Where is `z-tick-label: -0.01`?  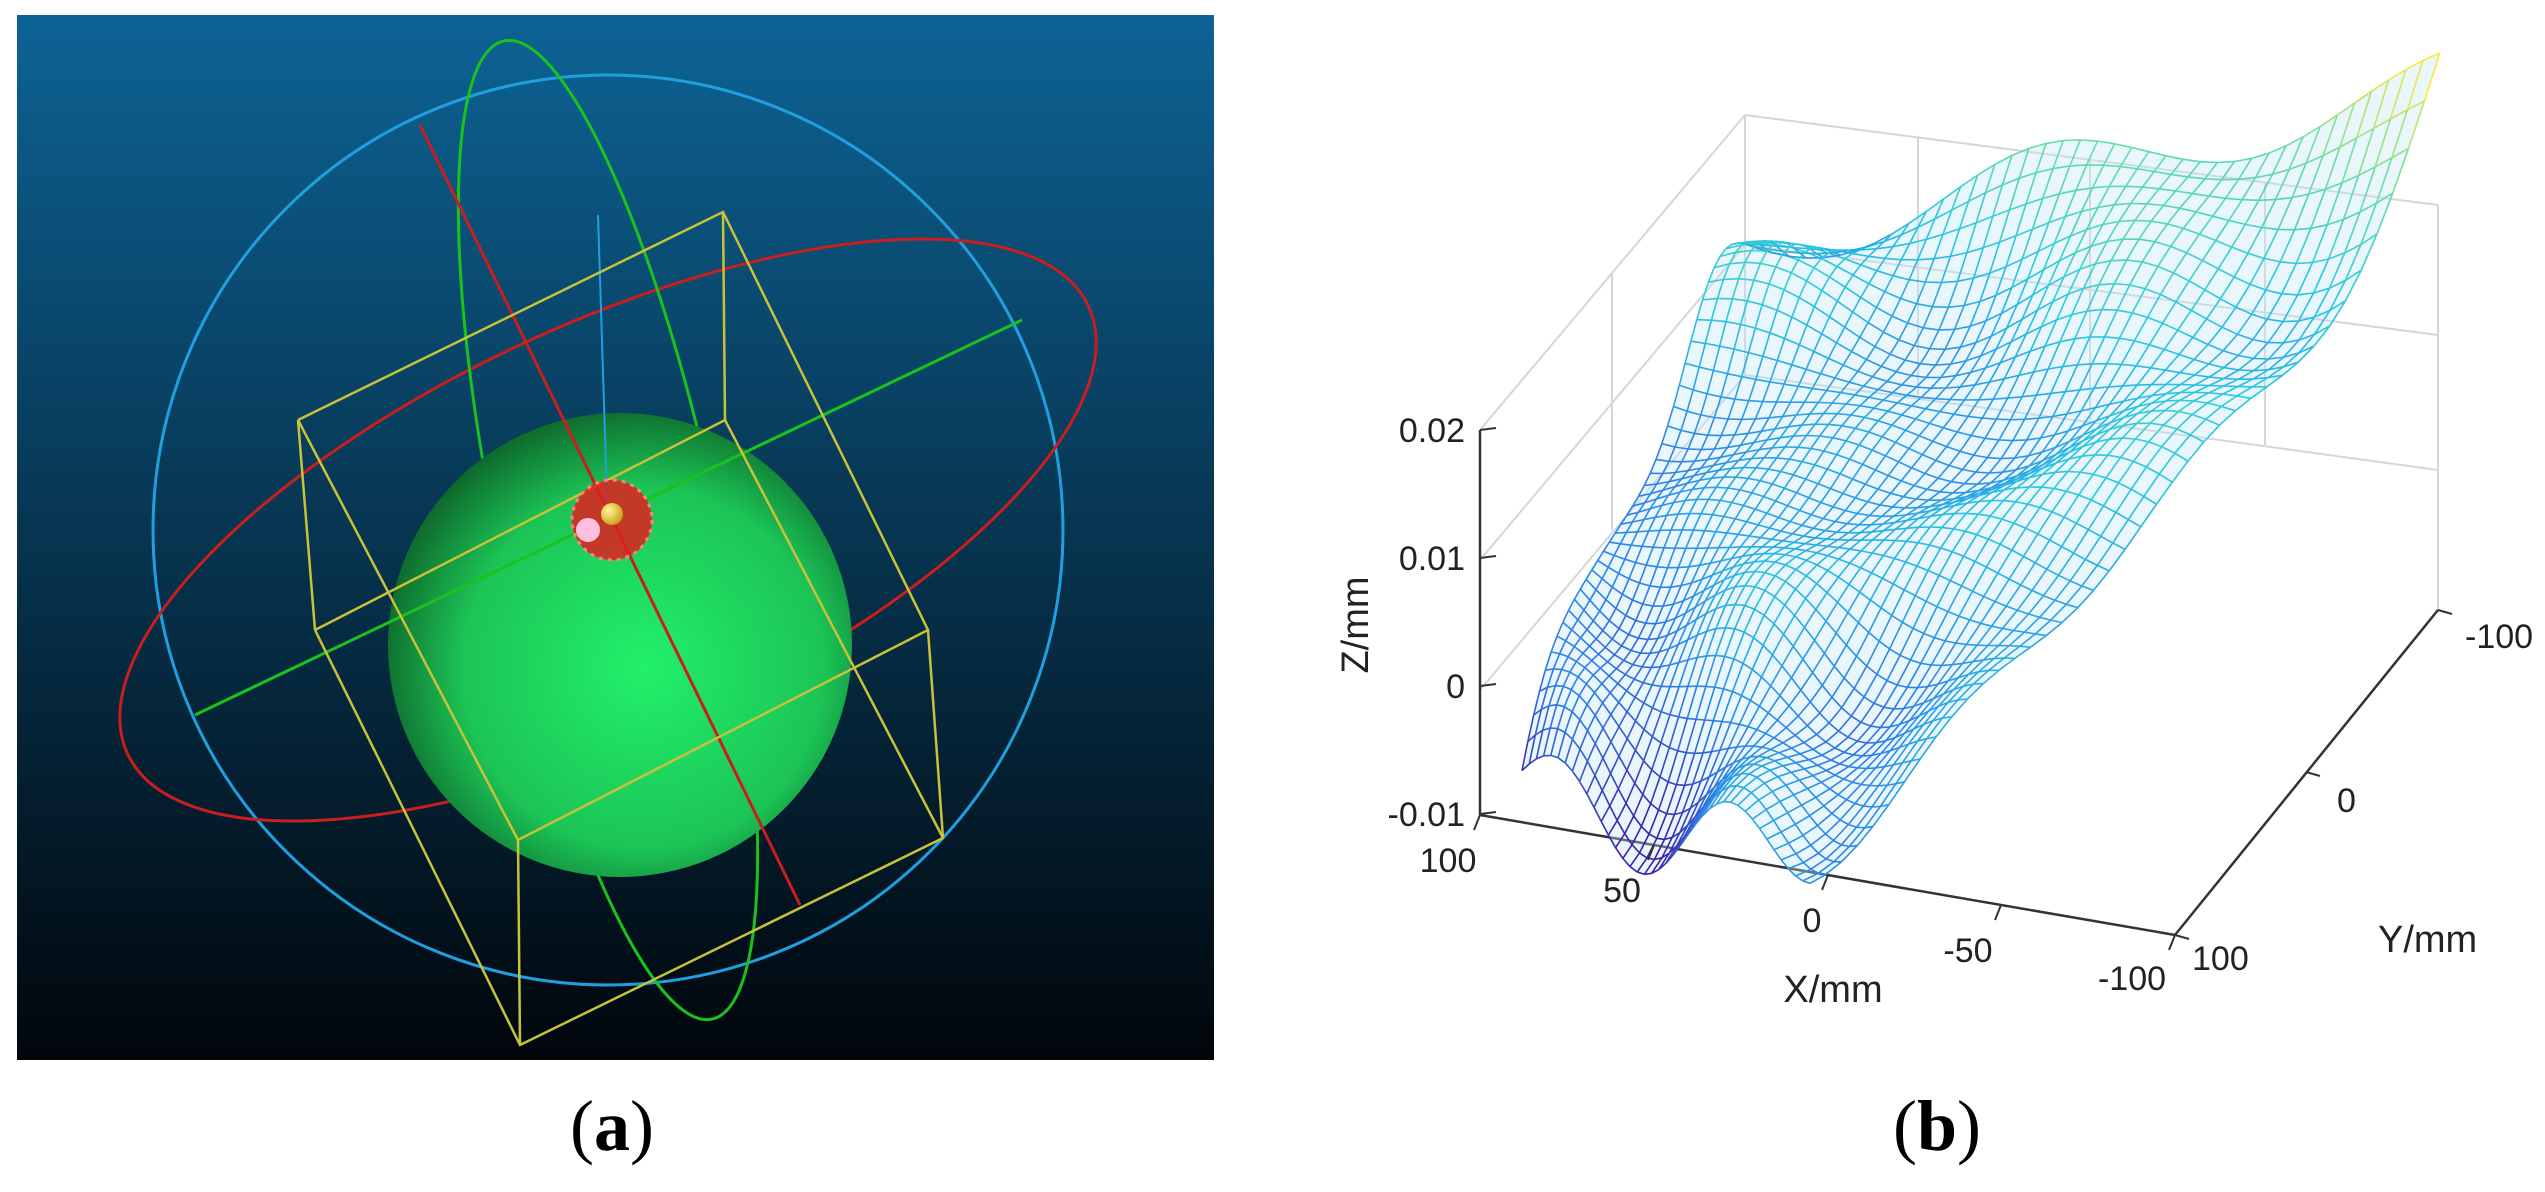
z-tick-label: -0.01 is located at coordinates (1427, 815).